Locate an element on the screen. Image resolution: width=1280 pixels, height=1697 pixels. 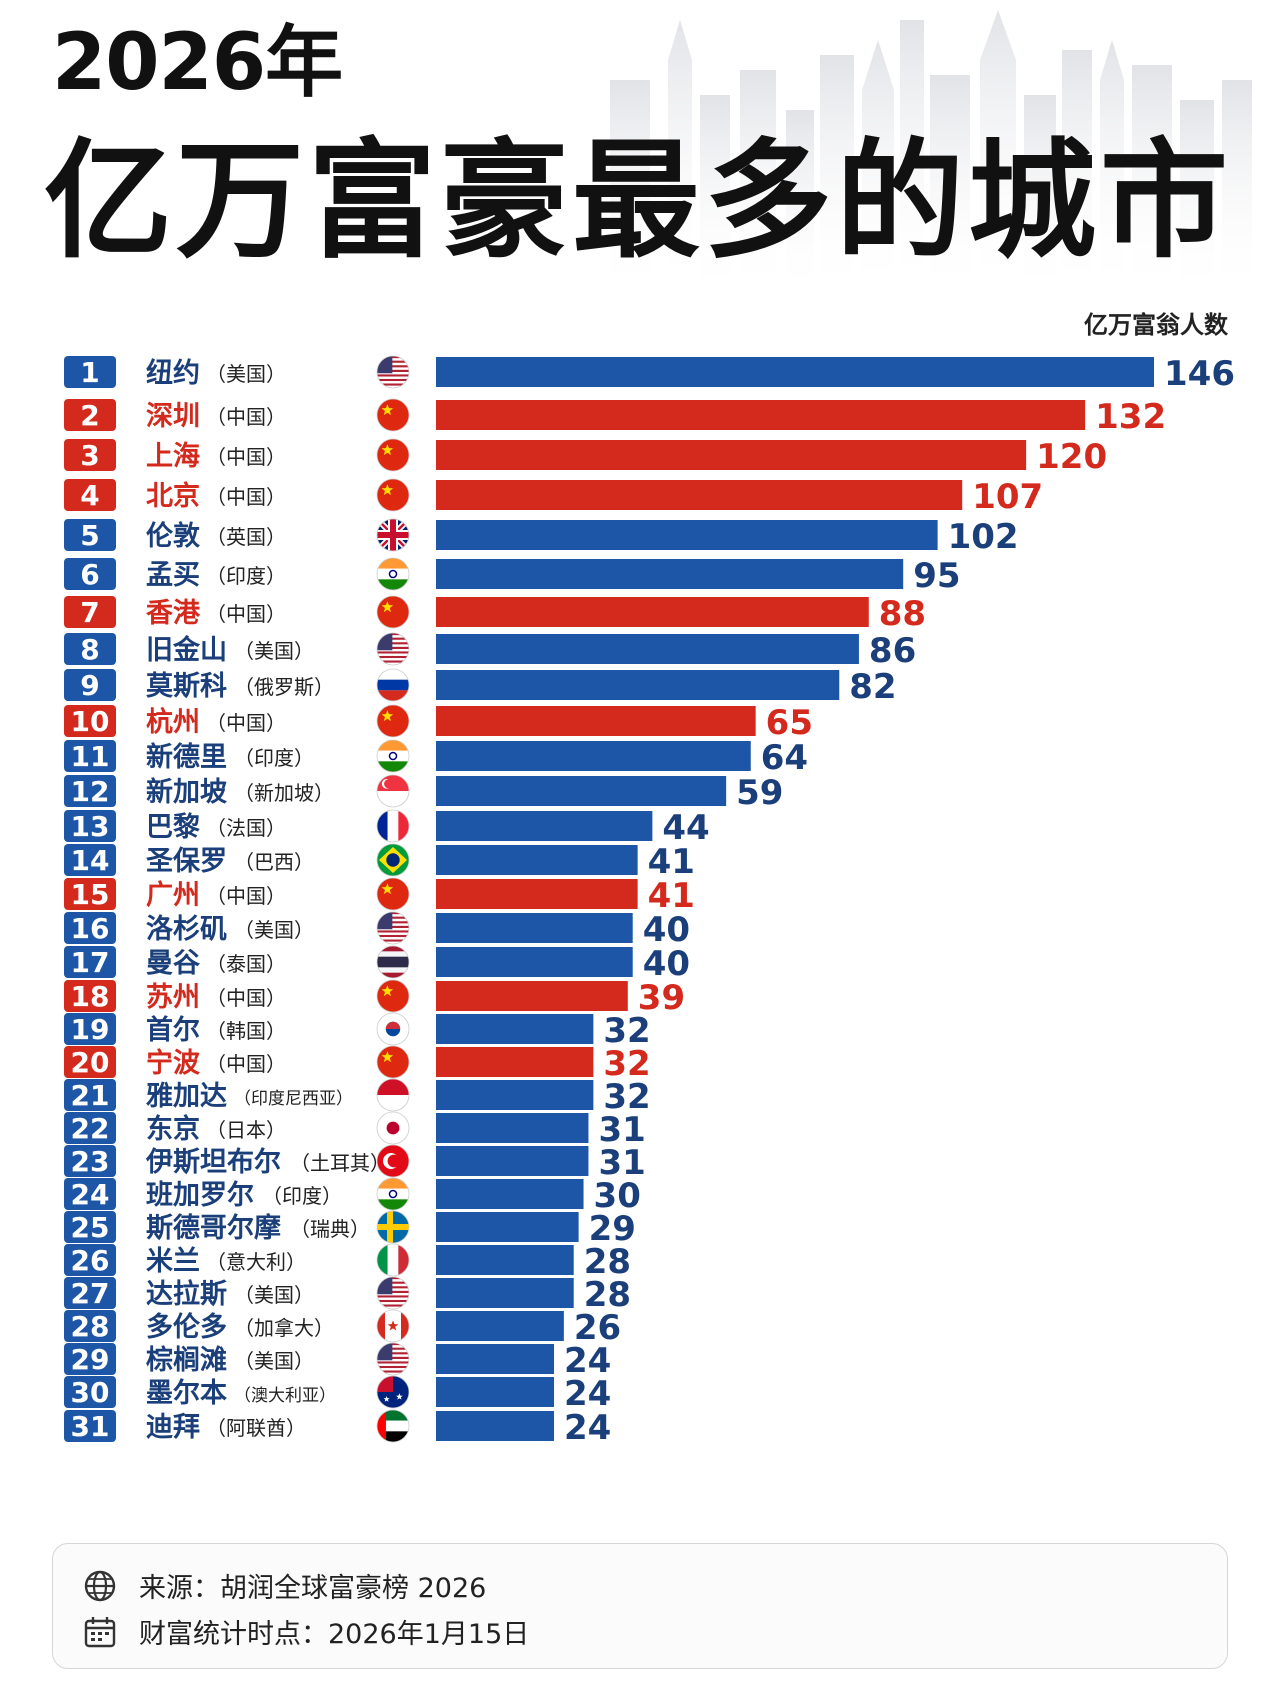
city-label: 杭州 is located at coordinates (173, 722).